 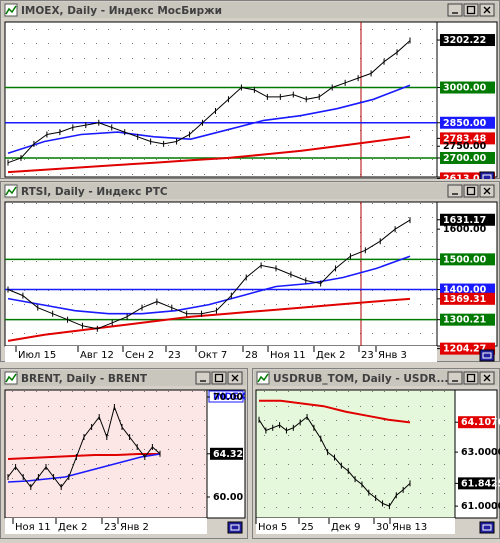 What do you see at coordinates (228, 397) in the screenshot?
I see `price-label: 70.00` at bounding box center [228, 397].